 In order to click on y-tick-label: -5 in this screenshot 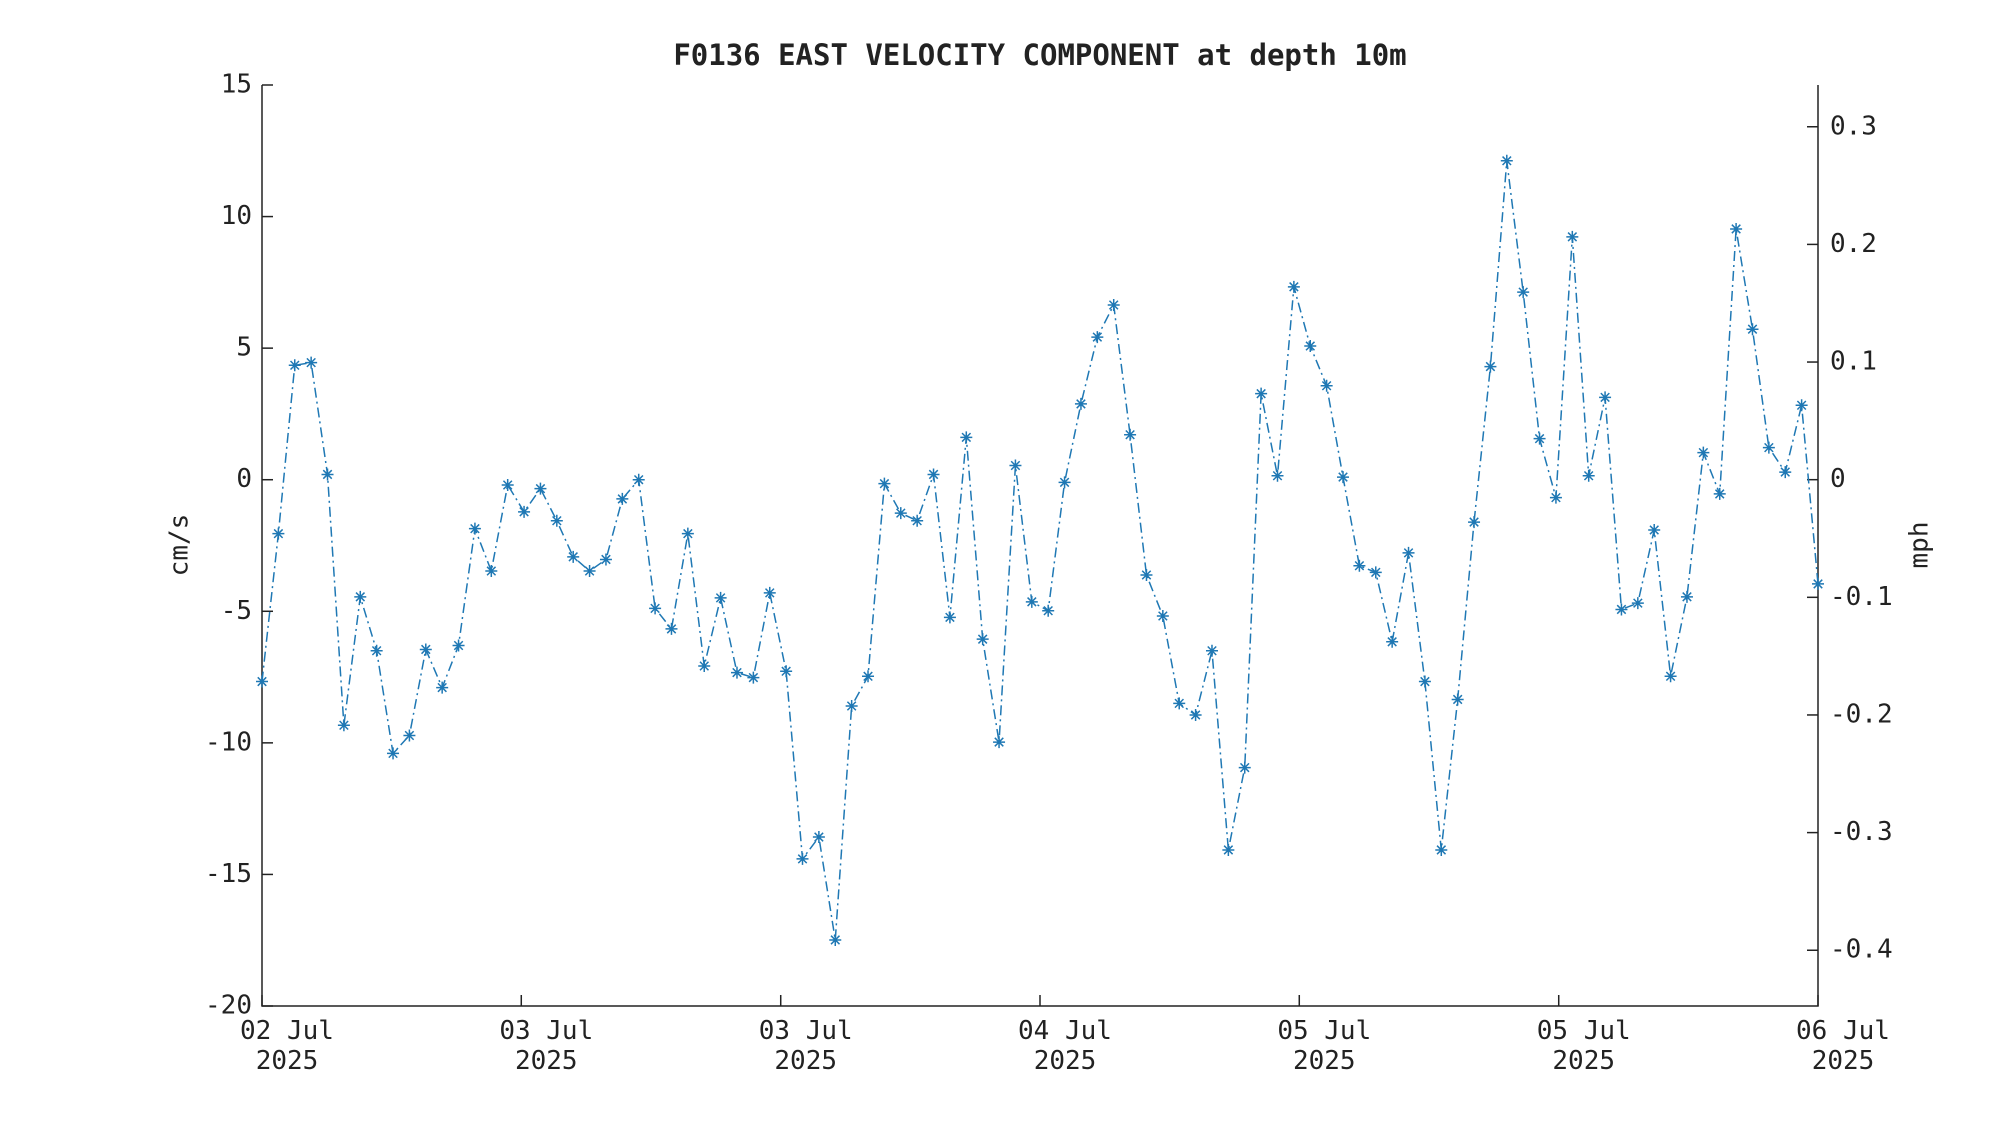, I will do `click(236, 611)`.